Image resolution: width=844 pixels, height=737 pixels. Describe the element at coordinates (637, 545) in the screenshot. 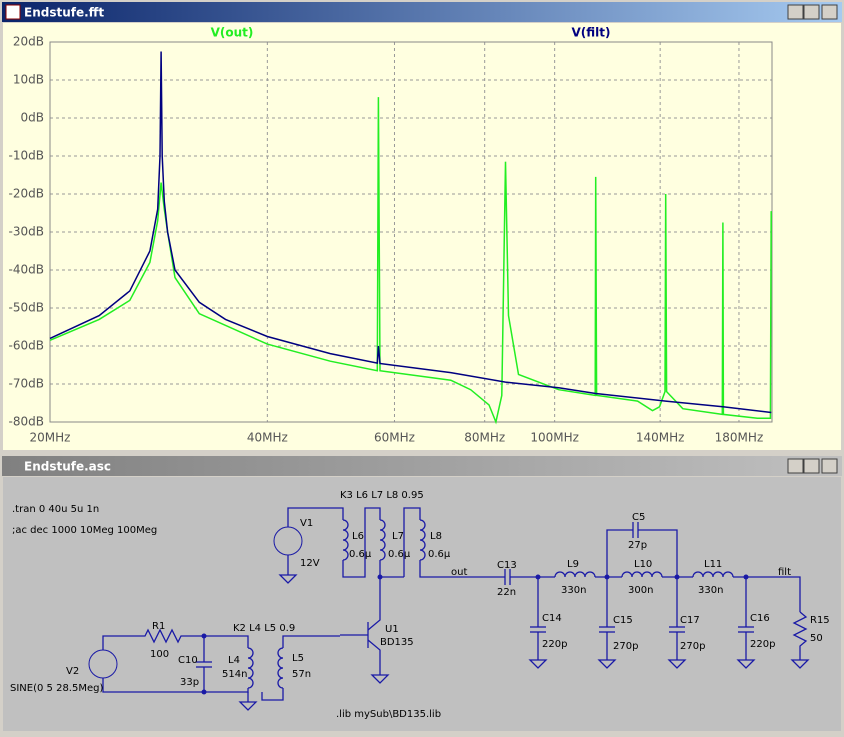

I see `component-value: 27p` at that location.